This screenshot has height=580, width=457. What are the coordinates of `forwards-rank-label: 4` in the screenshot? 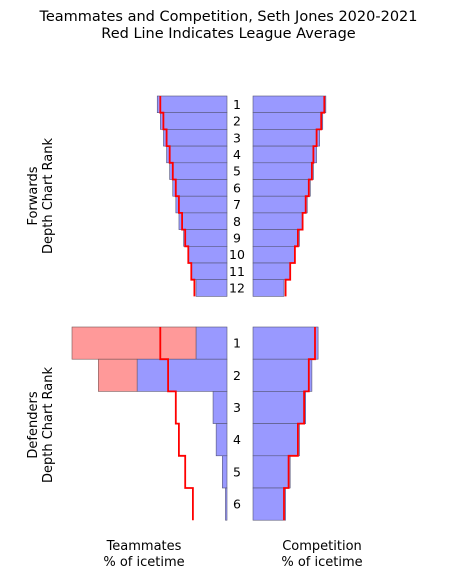 It's located at (237, 154).